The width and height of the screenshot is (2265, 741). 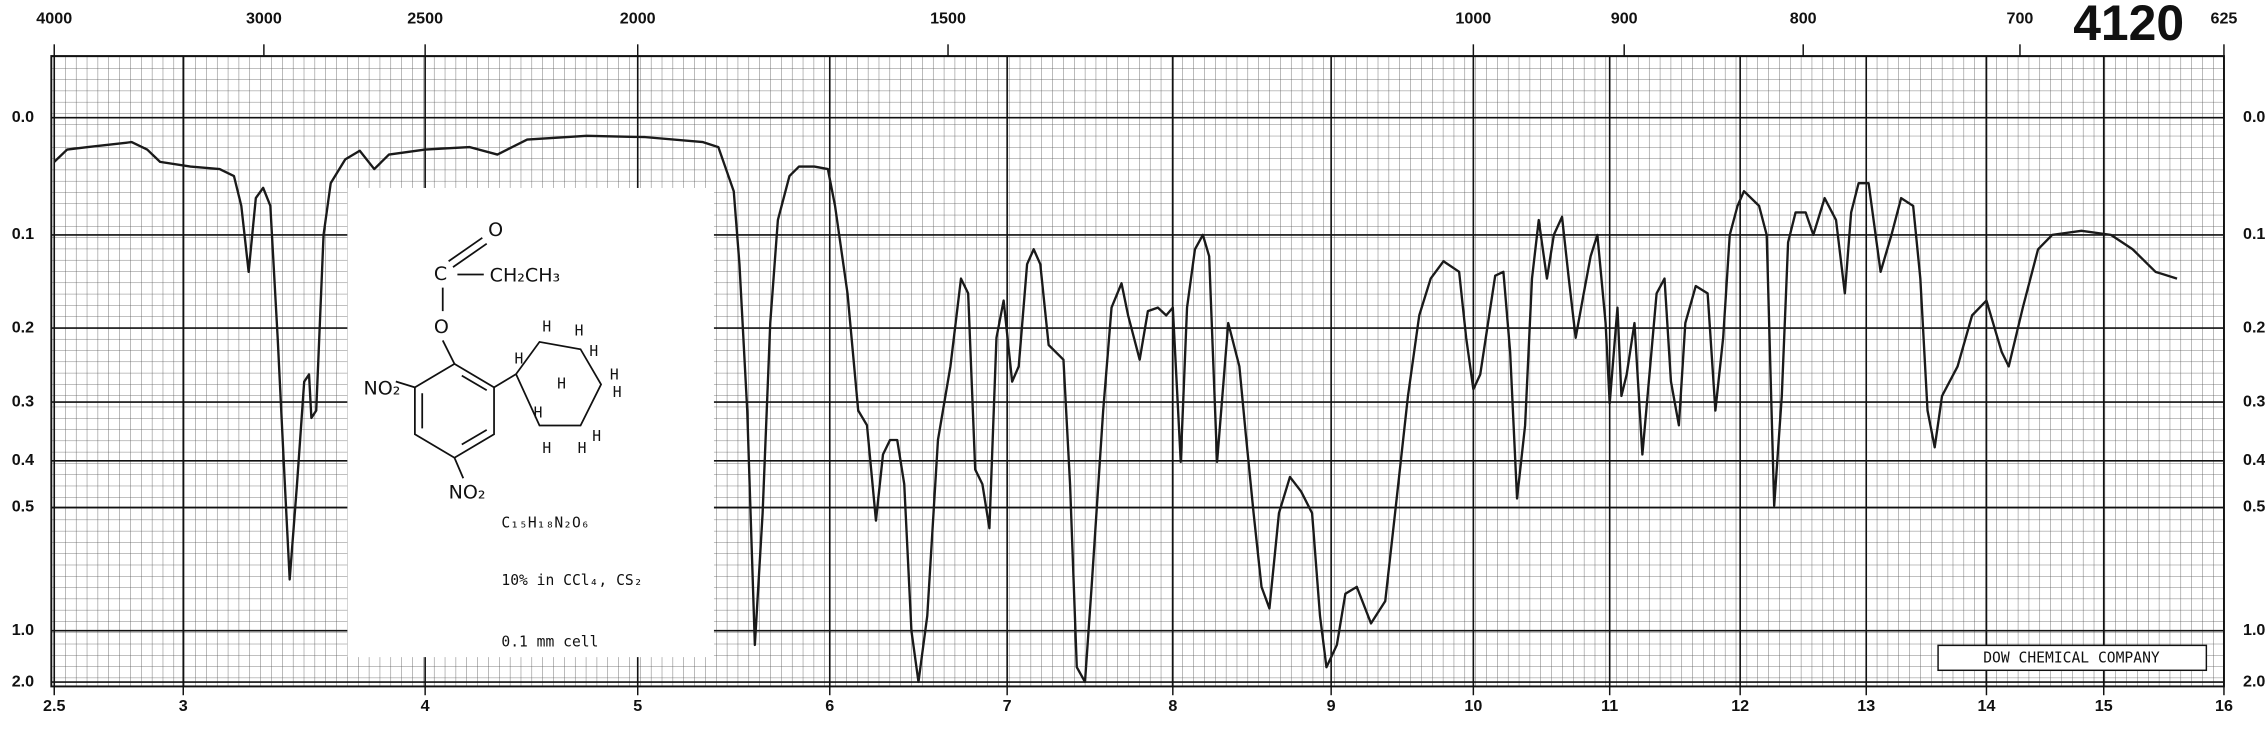 I want to click on y-tick-label: 1.0, so click(x=23, y=630).